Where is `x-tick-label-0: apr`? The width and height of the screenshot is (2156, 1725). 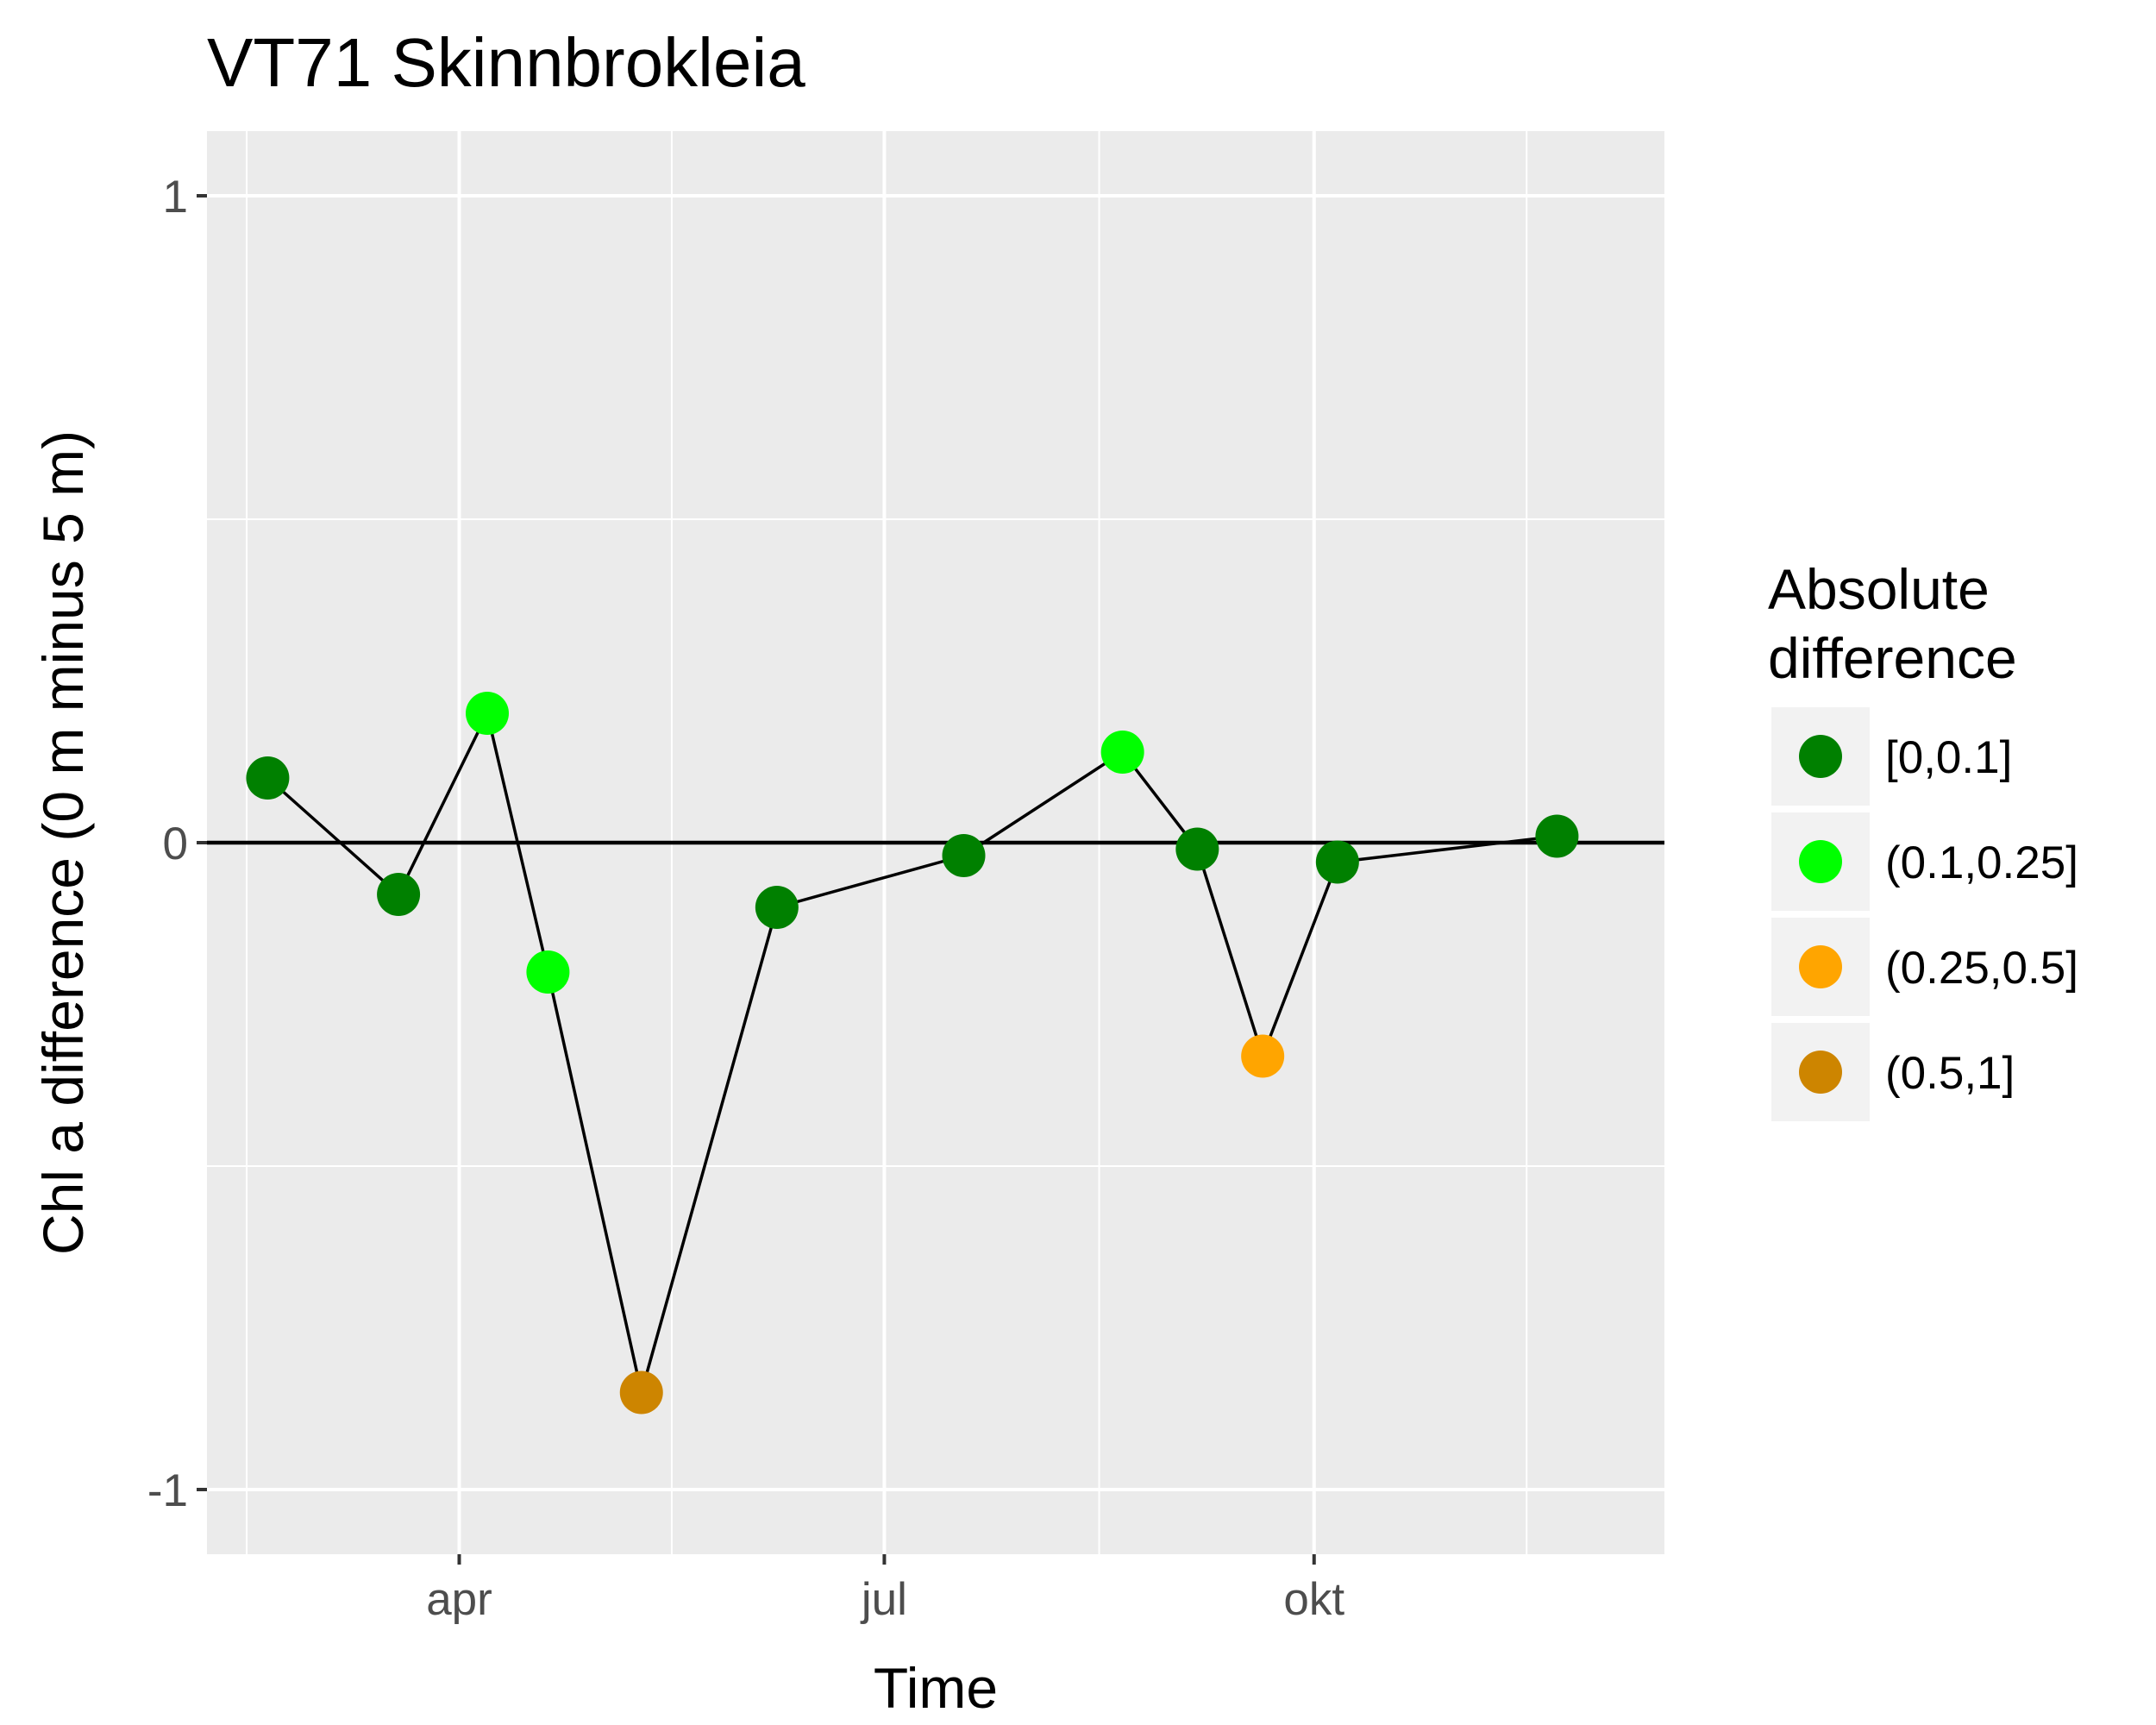
x-tick-label-0: apr is located at coordinates (459, 1600).